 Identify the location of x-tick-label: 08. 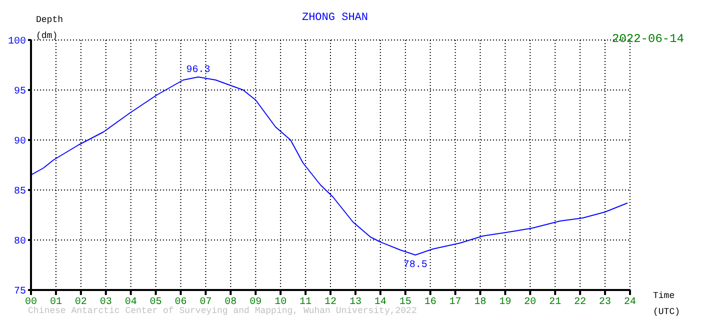
(230, 302).